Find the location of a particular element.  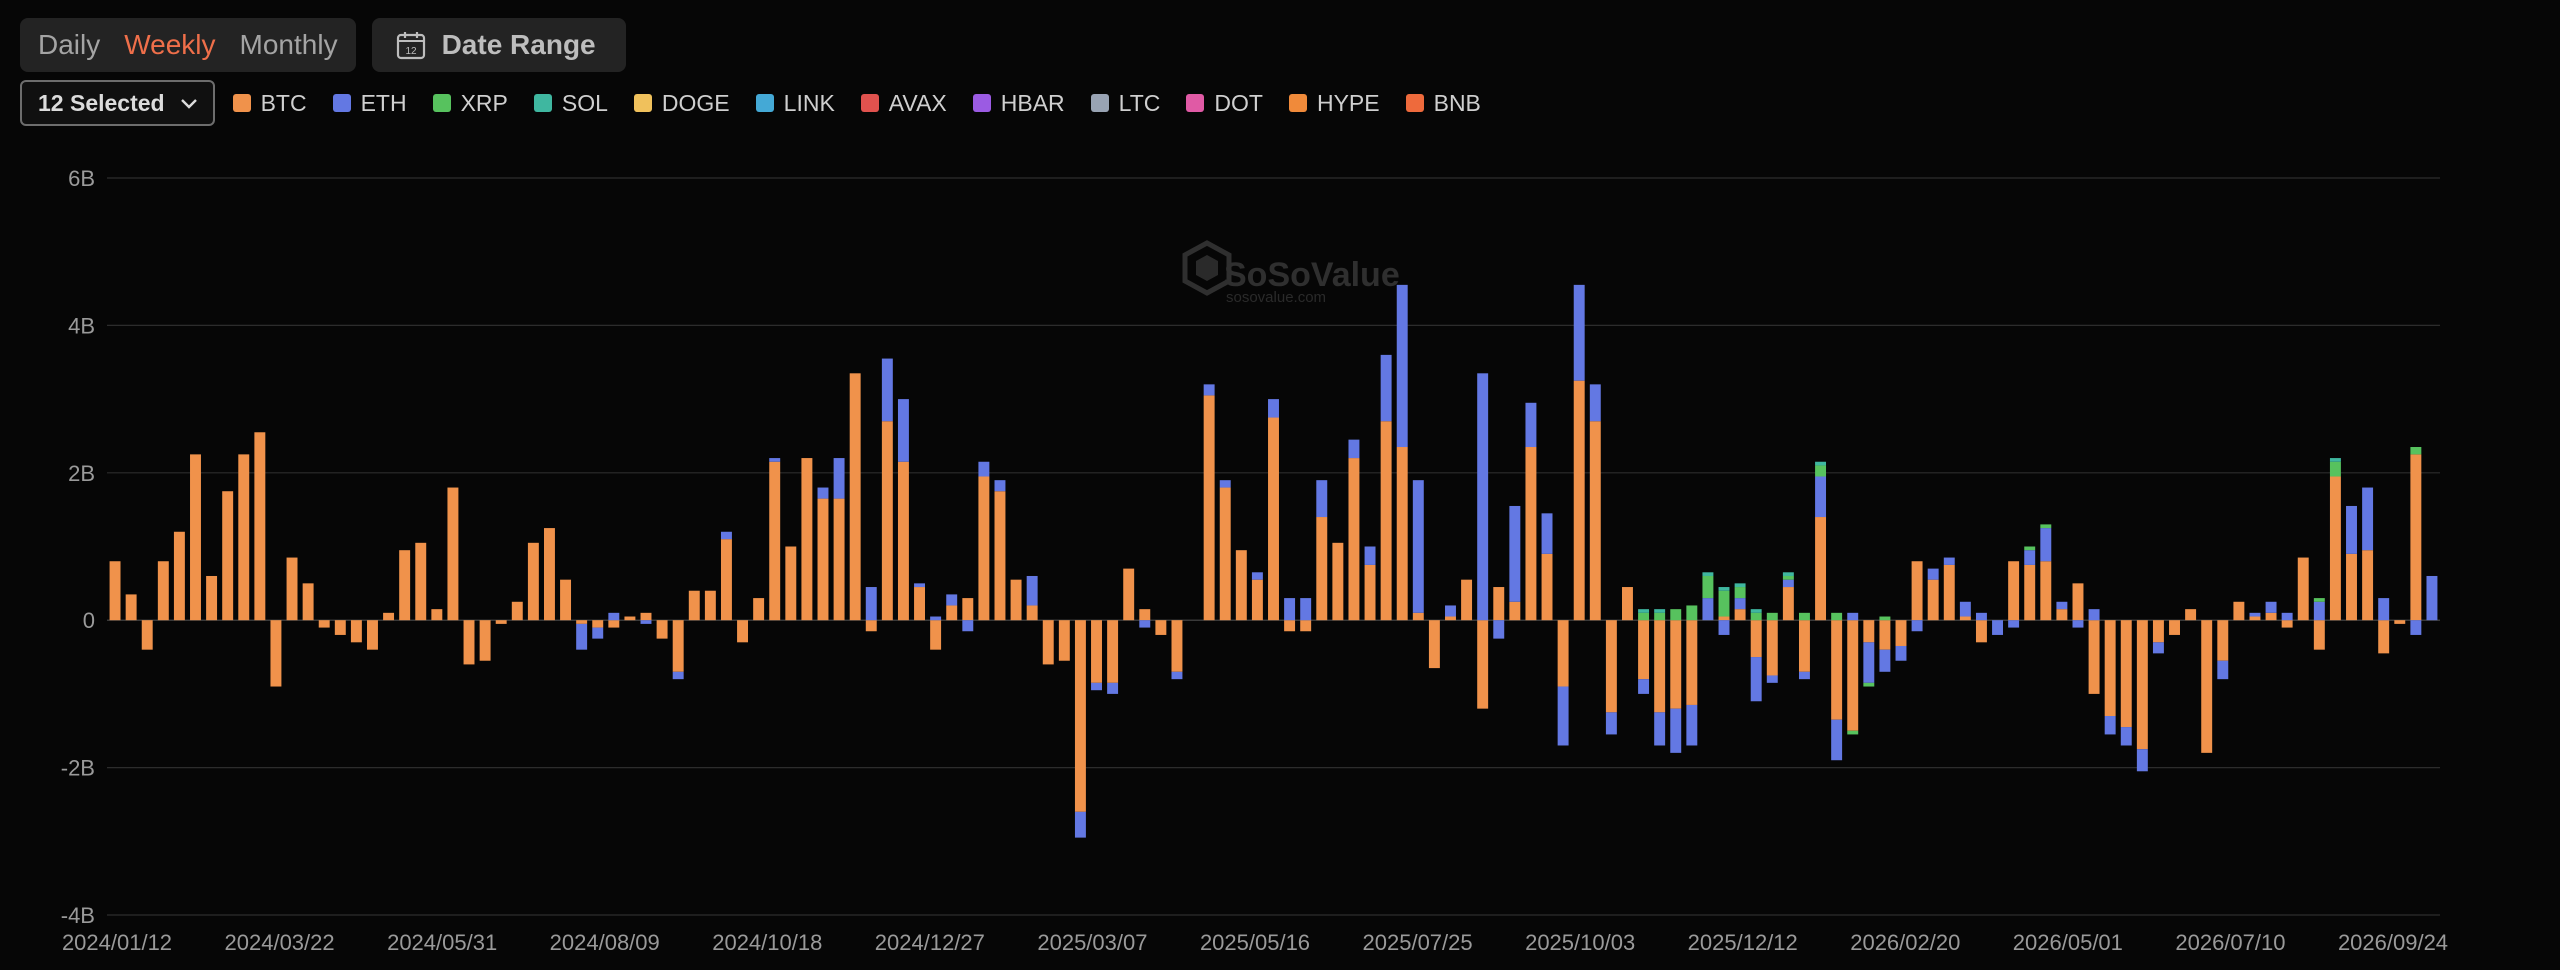

legend-item-avax: AVAX is located at coordinates (903, 103).